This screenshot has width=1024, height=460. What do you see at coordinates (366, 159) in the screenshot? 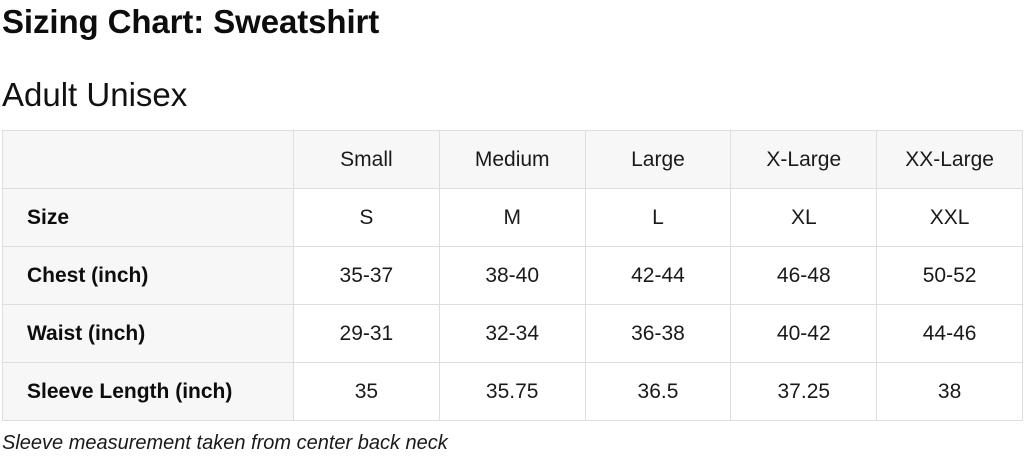
I see `column-header-small: Small` at bounding box center [366, 159].